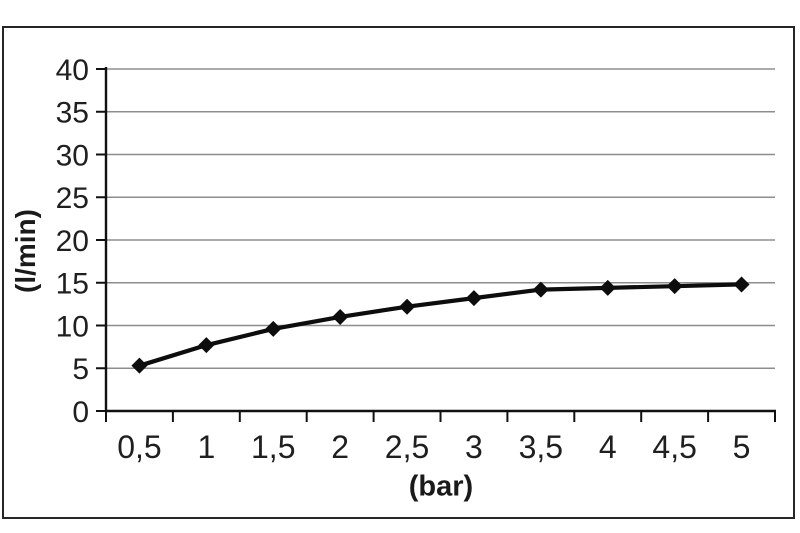 Image resolution: width=800 pixels, height=533 pixels. Describe the element at coordinates (80, 369) in the screenshot. I see `y-tick-label: 5` at that location.